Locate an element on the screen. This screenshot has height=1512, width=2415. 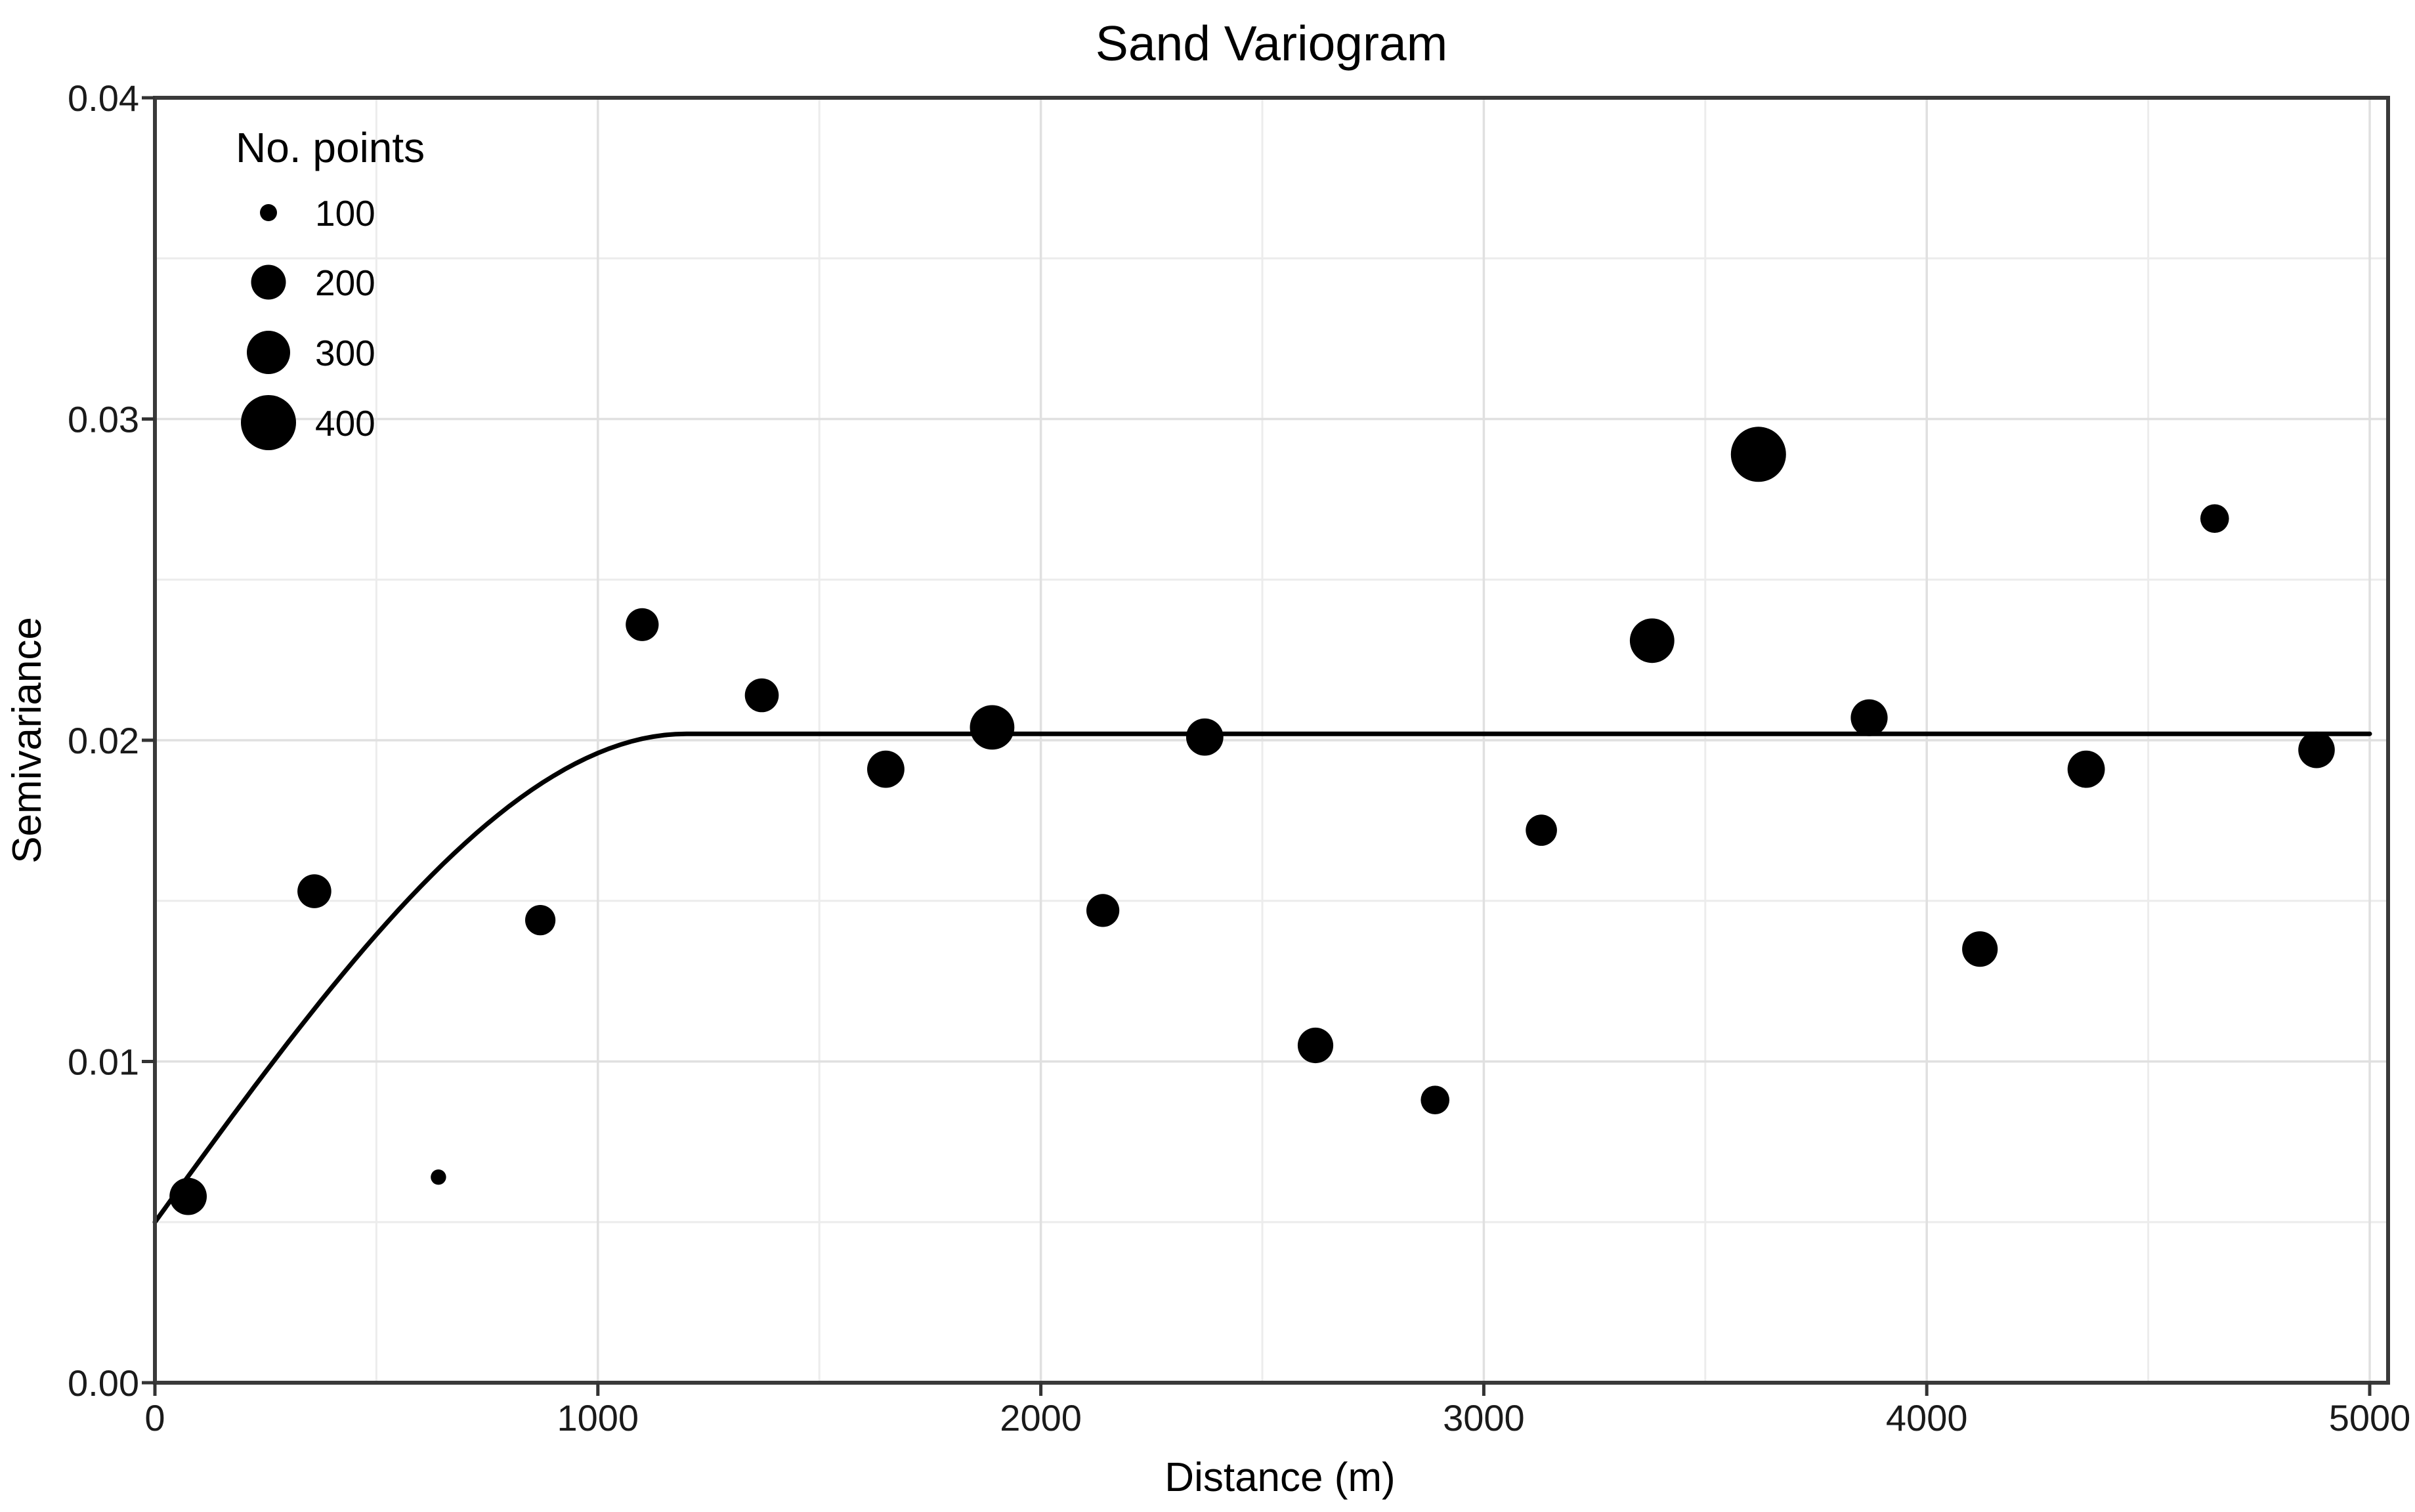
legend-size-label: 100 is located at coordinates (345, 213).